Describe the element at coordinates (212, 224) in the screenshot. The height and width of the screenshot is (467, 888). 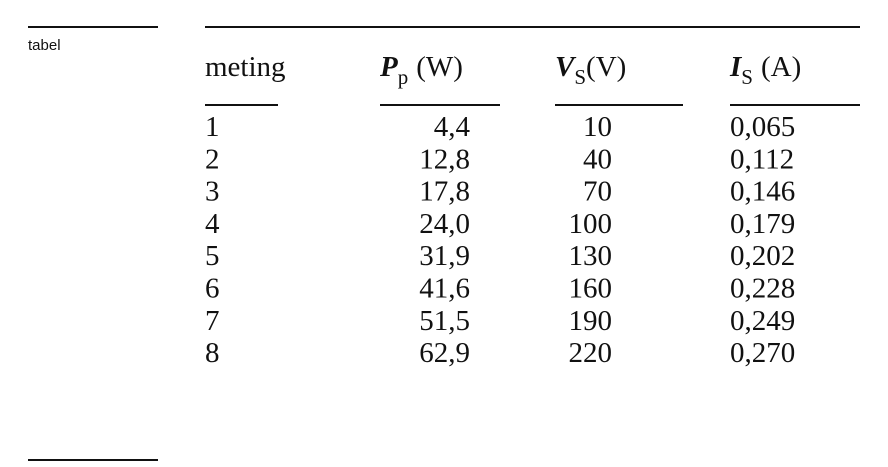
I see `table-cell: 4` at that location.